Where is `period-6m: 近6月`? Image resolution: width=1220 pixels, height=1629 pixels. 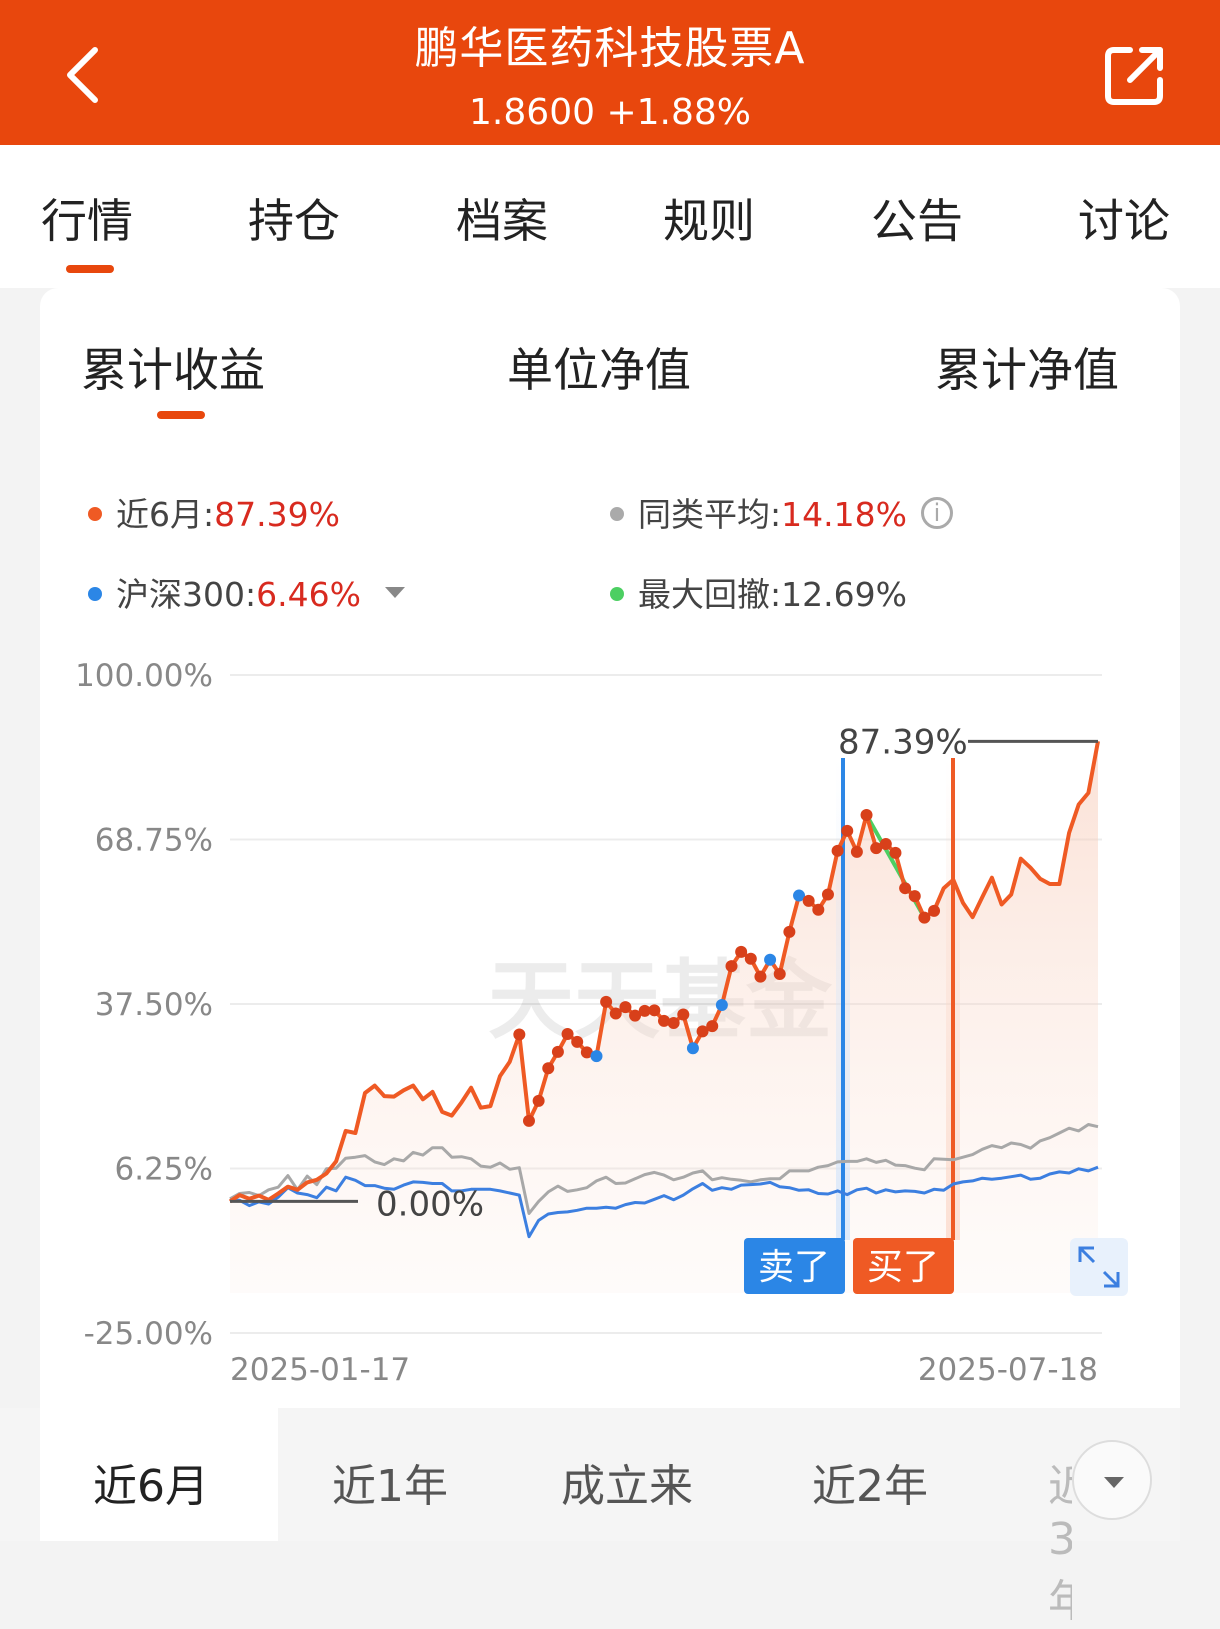 period-6m: 近6月 is located at coordinates (151, 1486).